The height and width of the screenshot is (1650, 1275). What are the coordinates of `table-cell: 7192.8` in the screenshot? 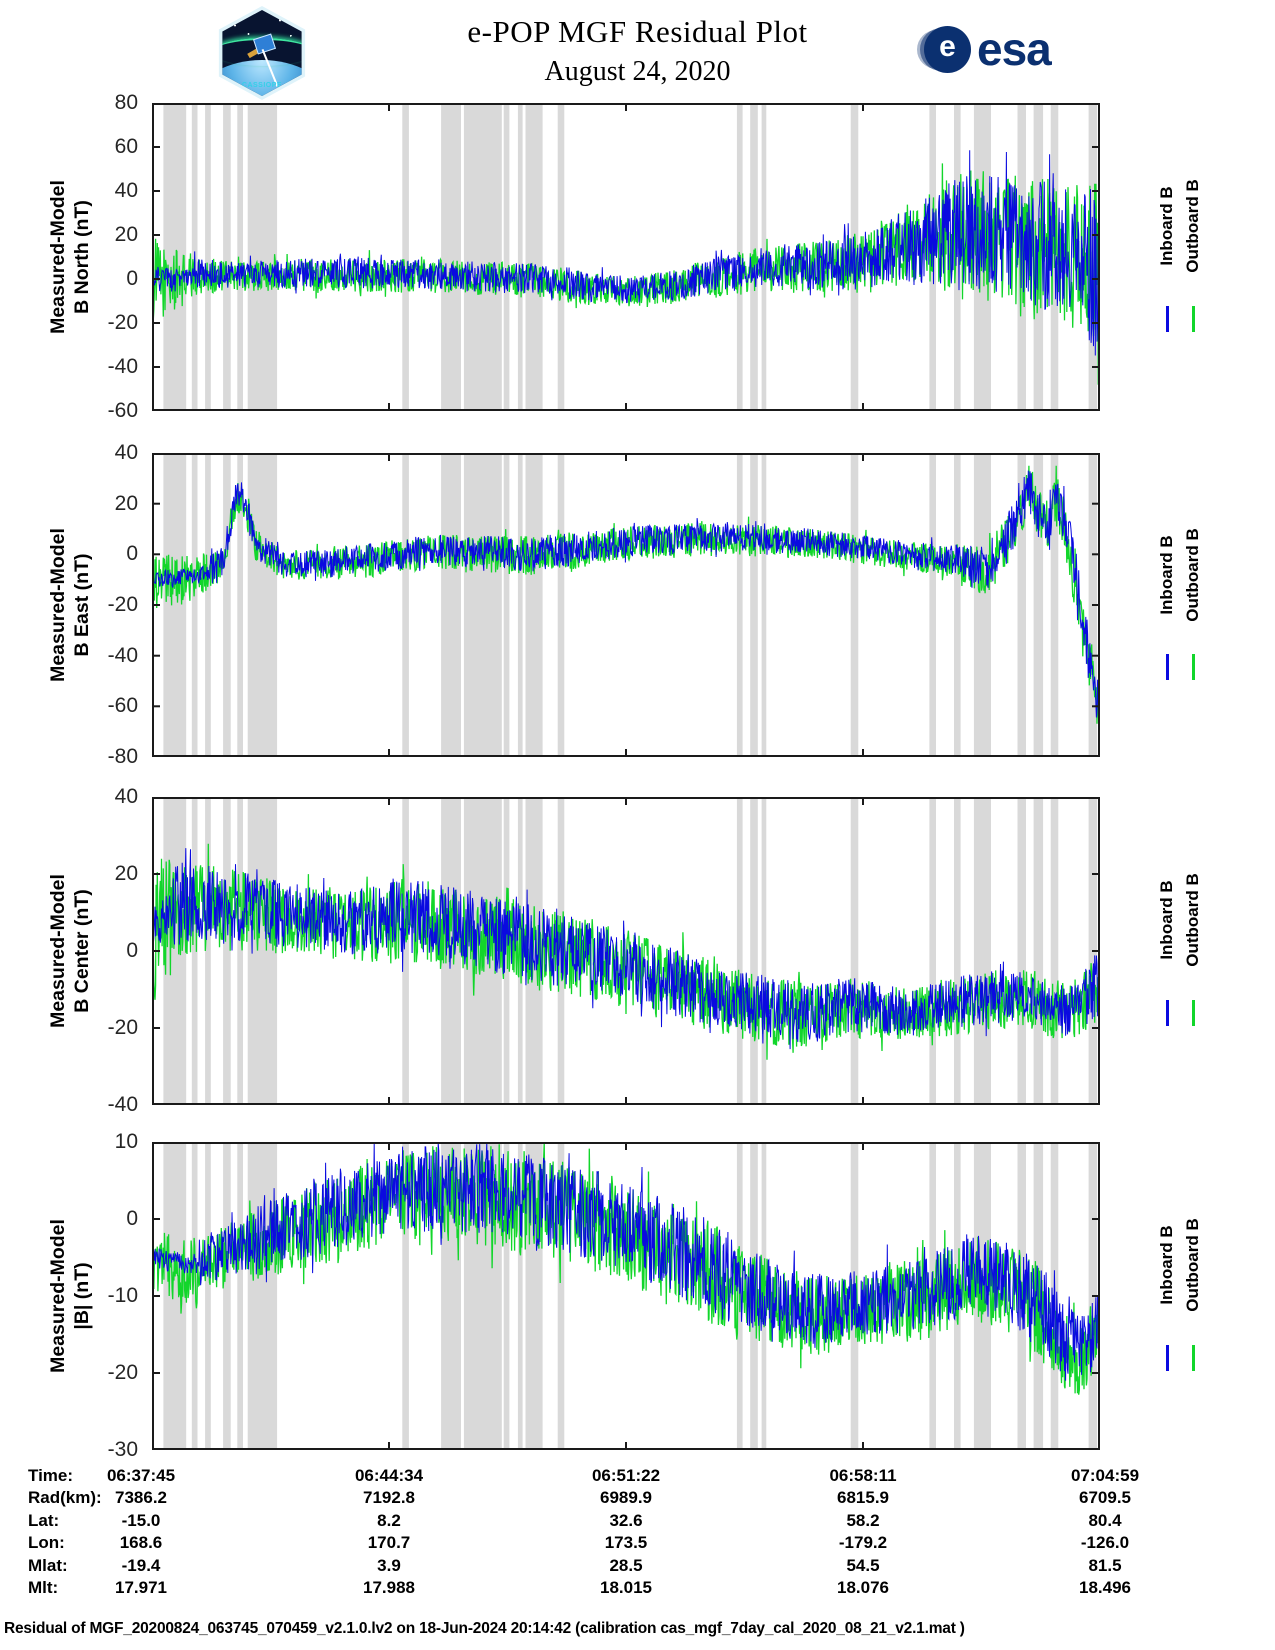 It's located at (389, 1498).